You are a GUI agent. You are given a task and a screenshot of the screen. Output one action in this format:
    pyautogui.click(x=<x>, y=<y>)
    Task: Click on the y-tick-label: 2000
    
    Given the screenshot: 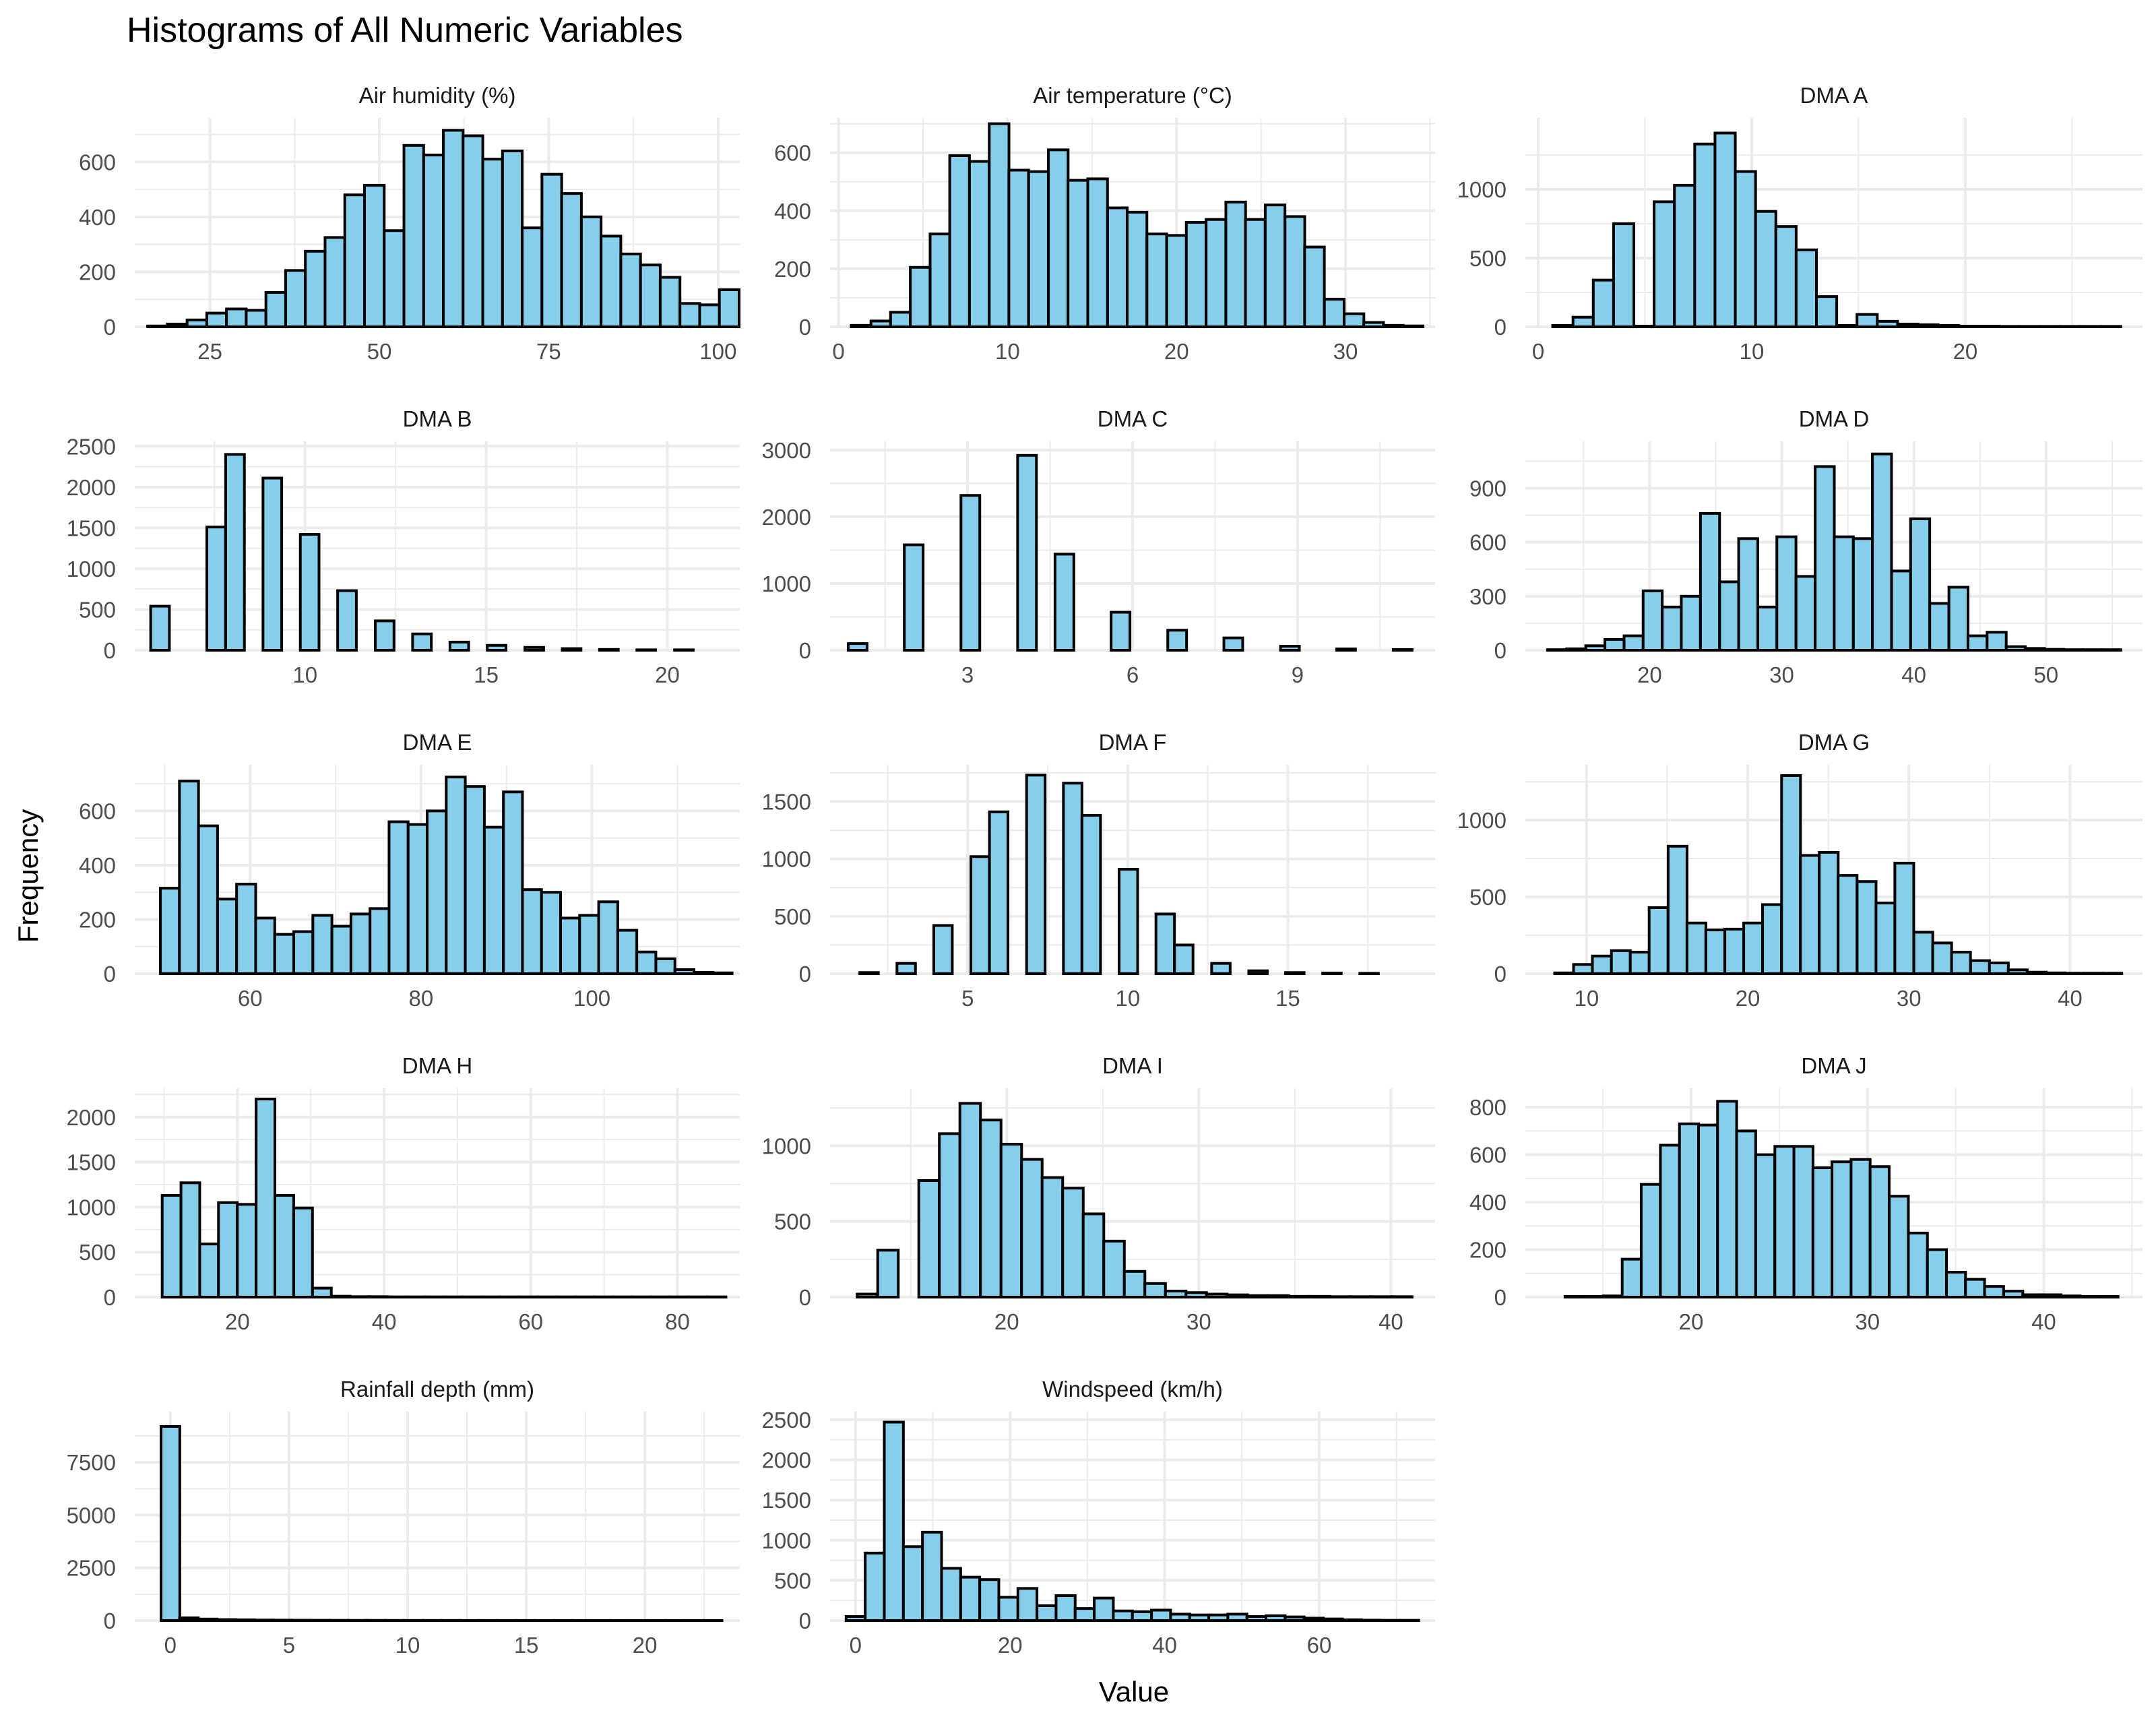 What is the action you would take?
    pyautogui.click(x=786, y=1460)
    